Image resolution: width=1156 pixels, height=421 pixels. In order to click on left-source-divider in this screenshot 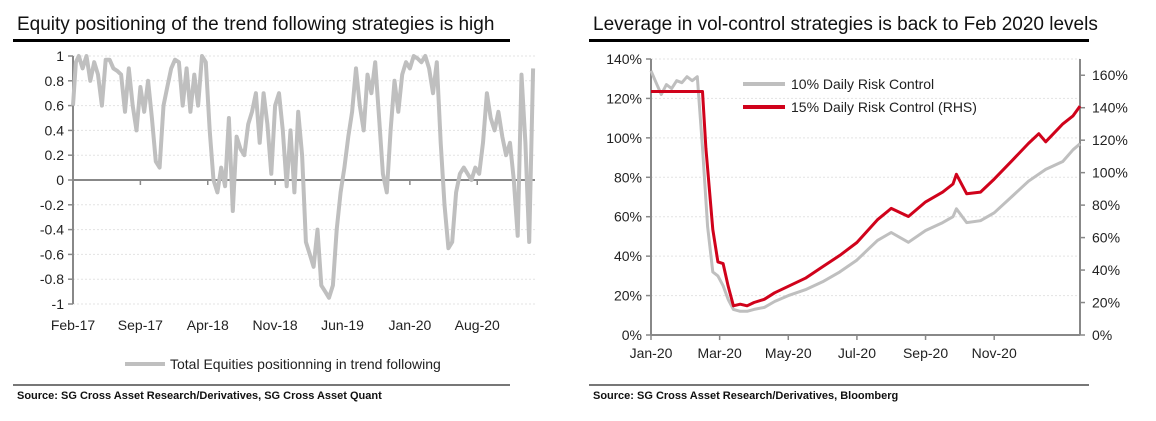, I will do `click(261, 385)`.